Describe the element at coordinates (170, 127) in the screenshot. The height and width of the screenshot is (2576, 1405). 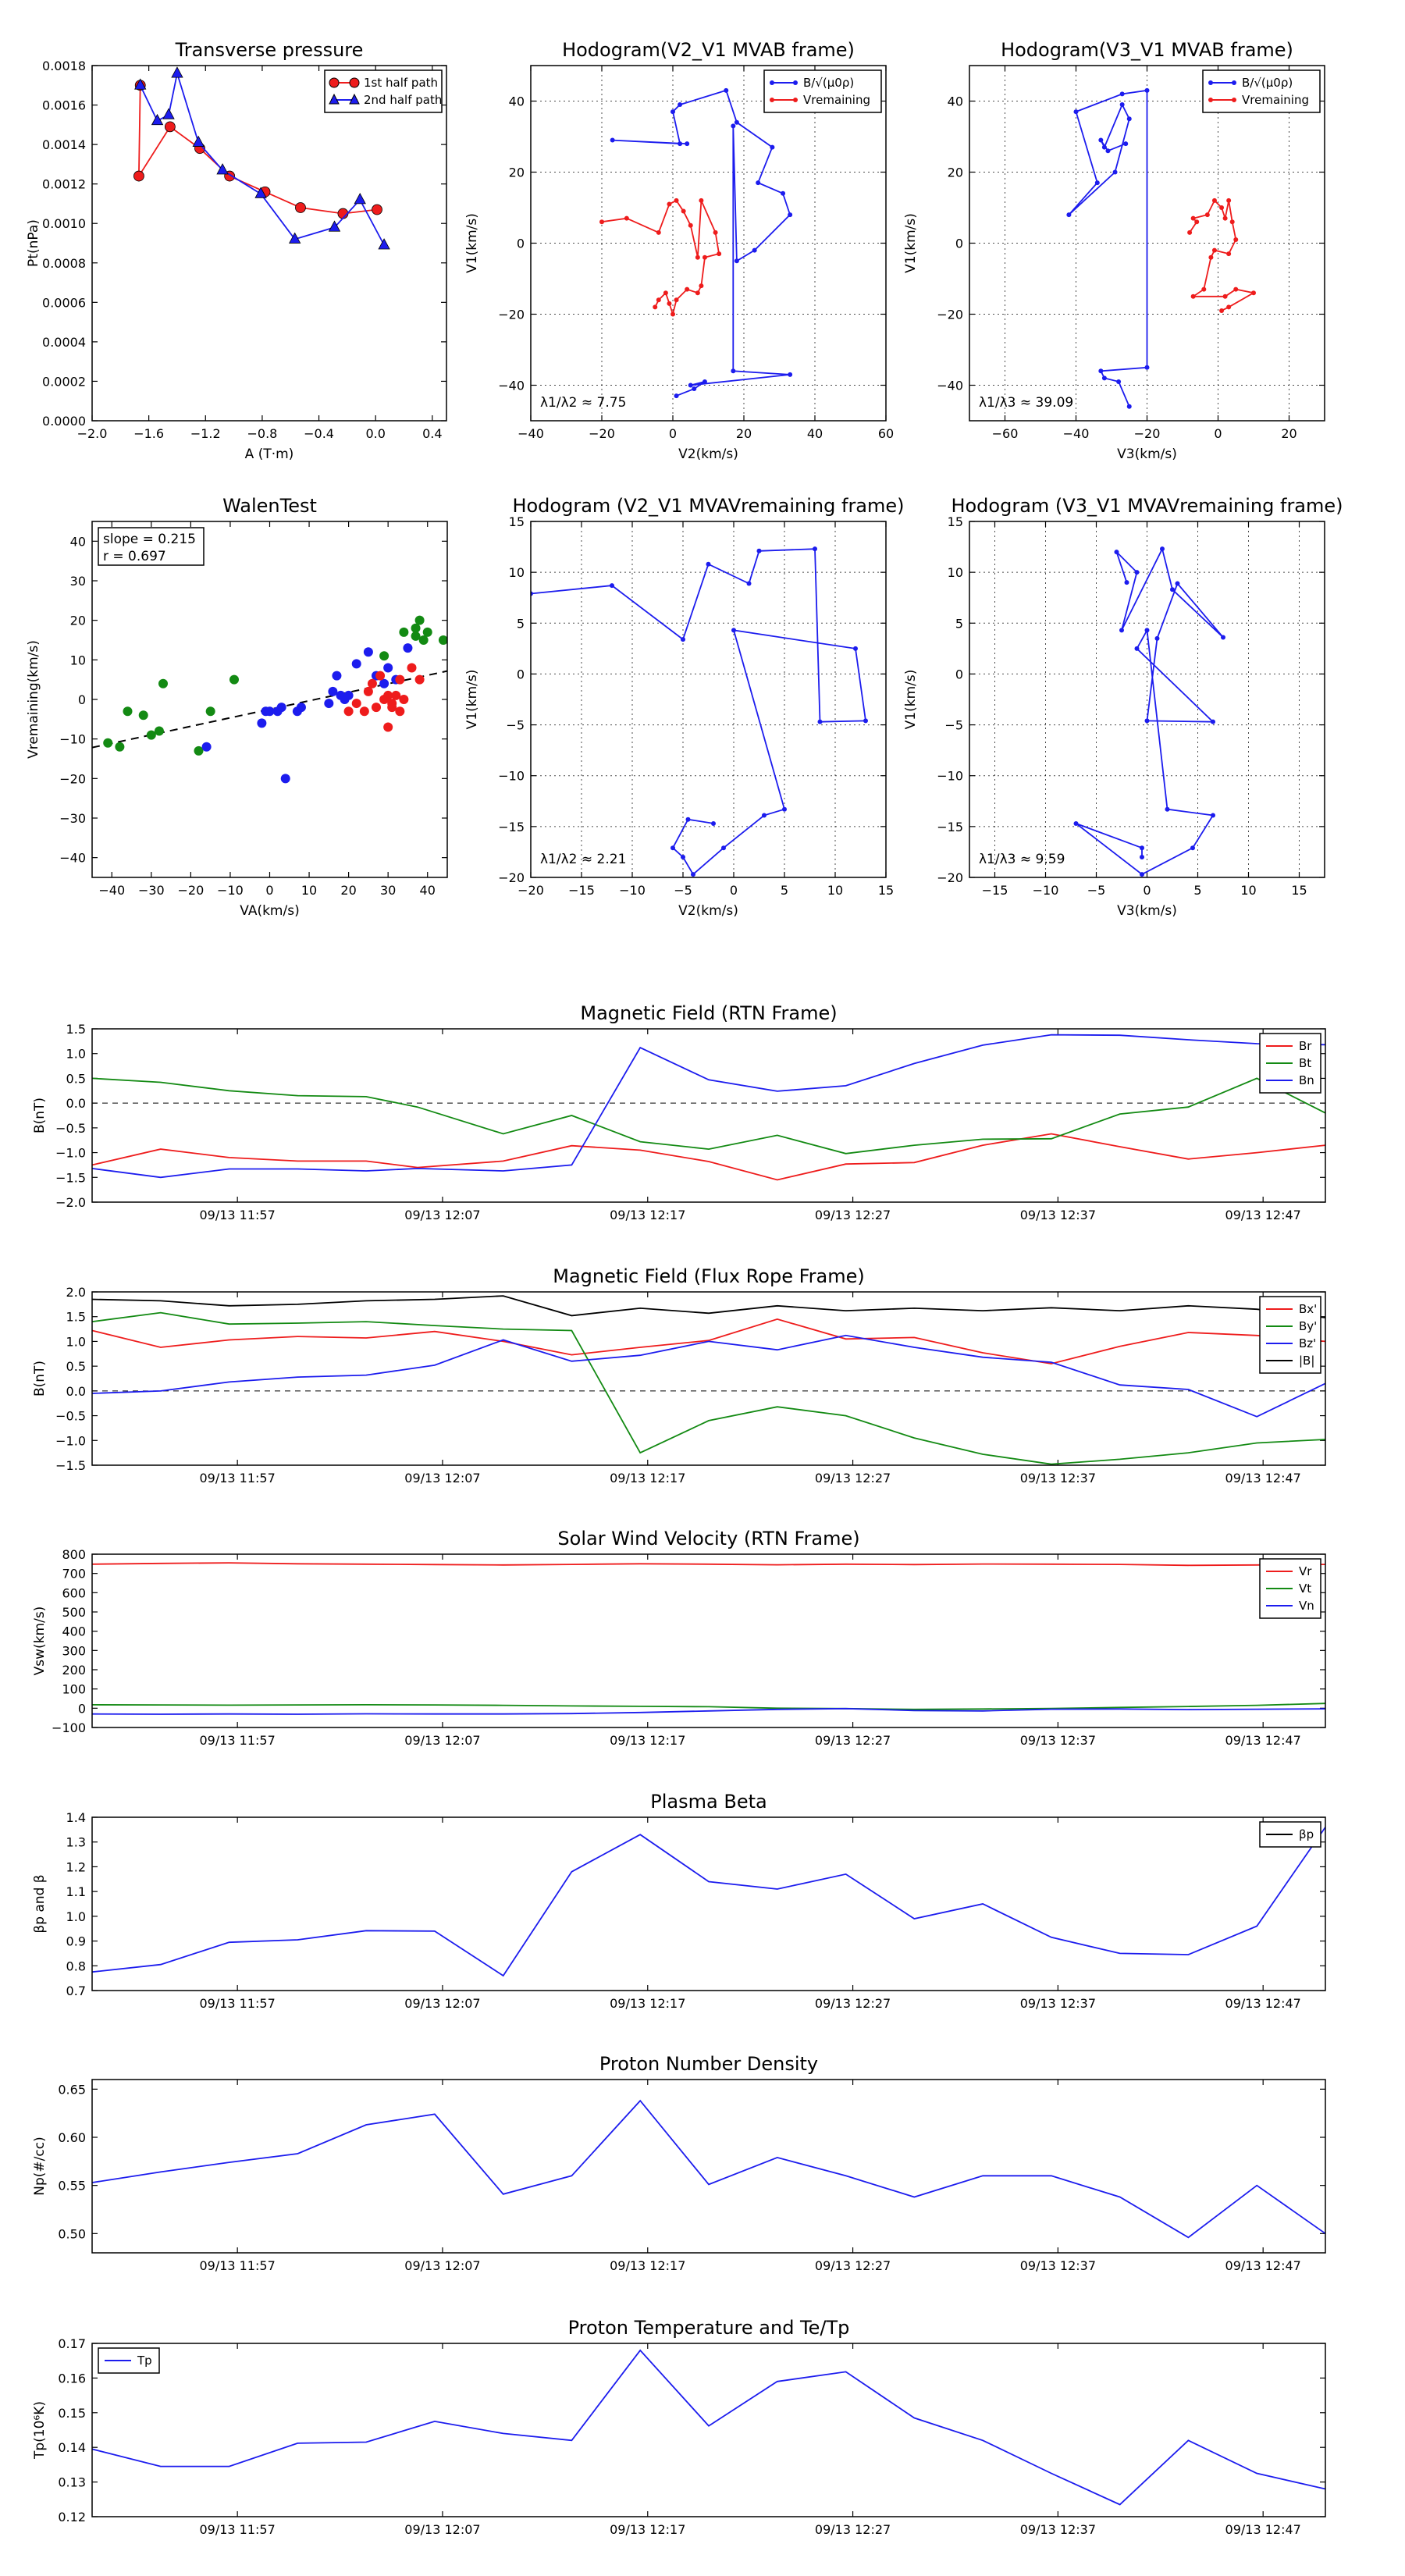
I see `marker-circle` at that location.